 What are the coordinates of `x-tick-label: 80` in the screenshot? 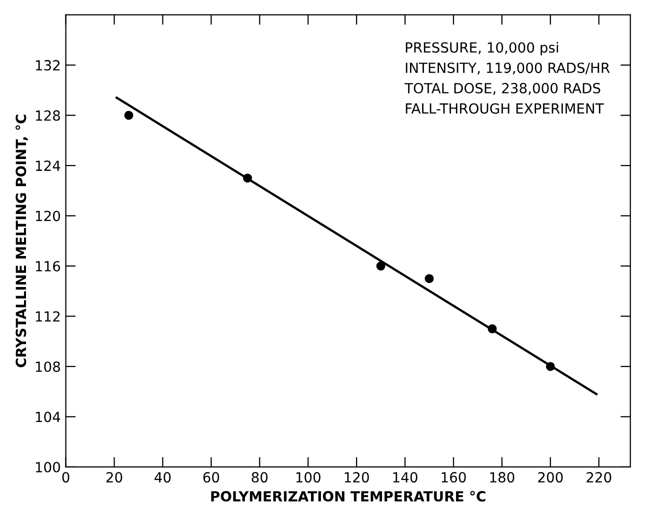 It's located at (260, 477).